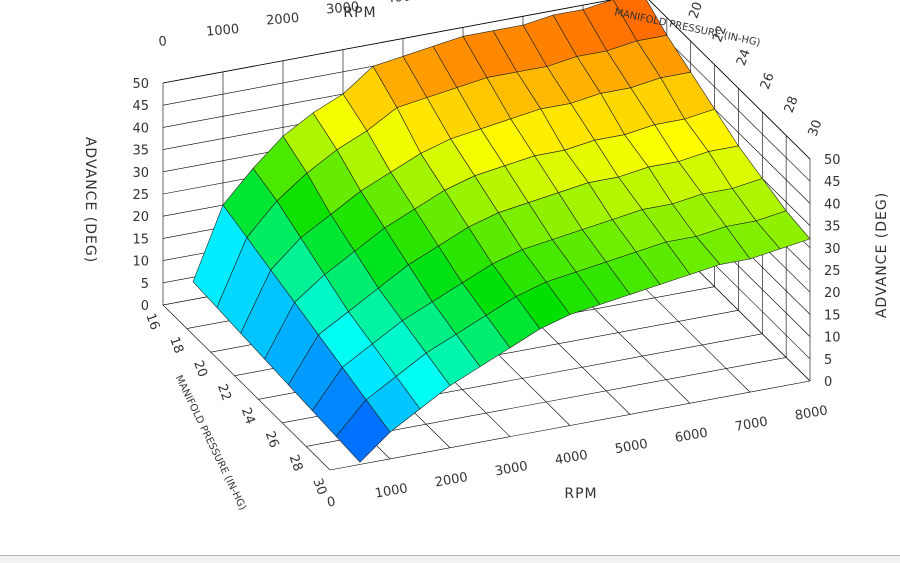 This screenshot has width=900, height=563. I want to click on right-advance-axis-title: ADVANCE (DEG), so click(882, 255).